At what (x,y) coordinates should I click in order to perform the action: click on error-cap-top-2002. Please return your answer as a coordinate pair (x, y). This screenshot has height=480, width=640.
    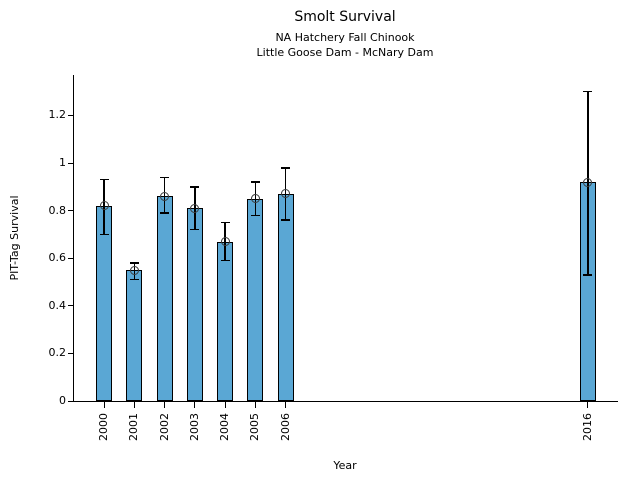
    Looking at the image, I should click on (165, 177).